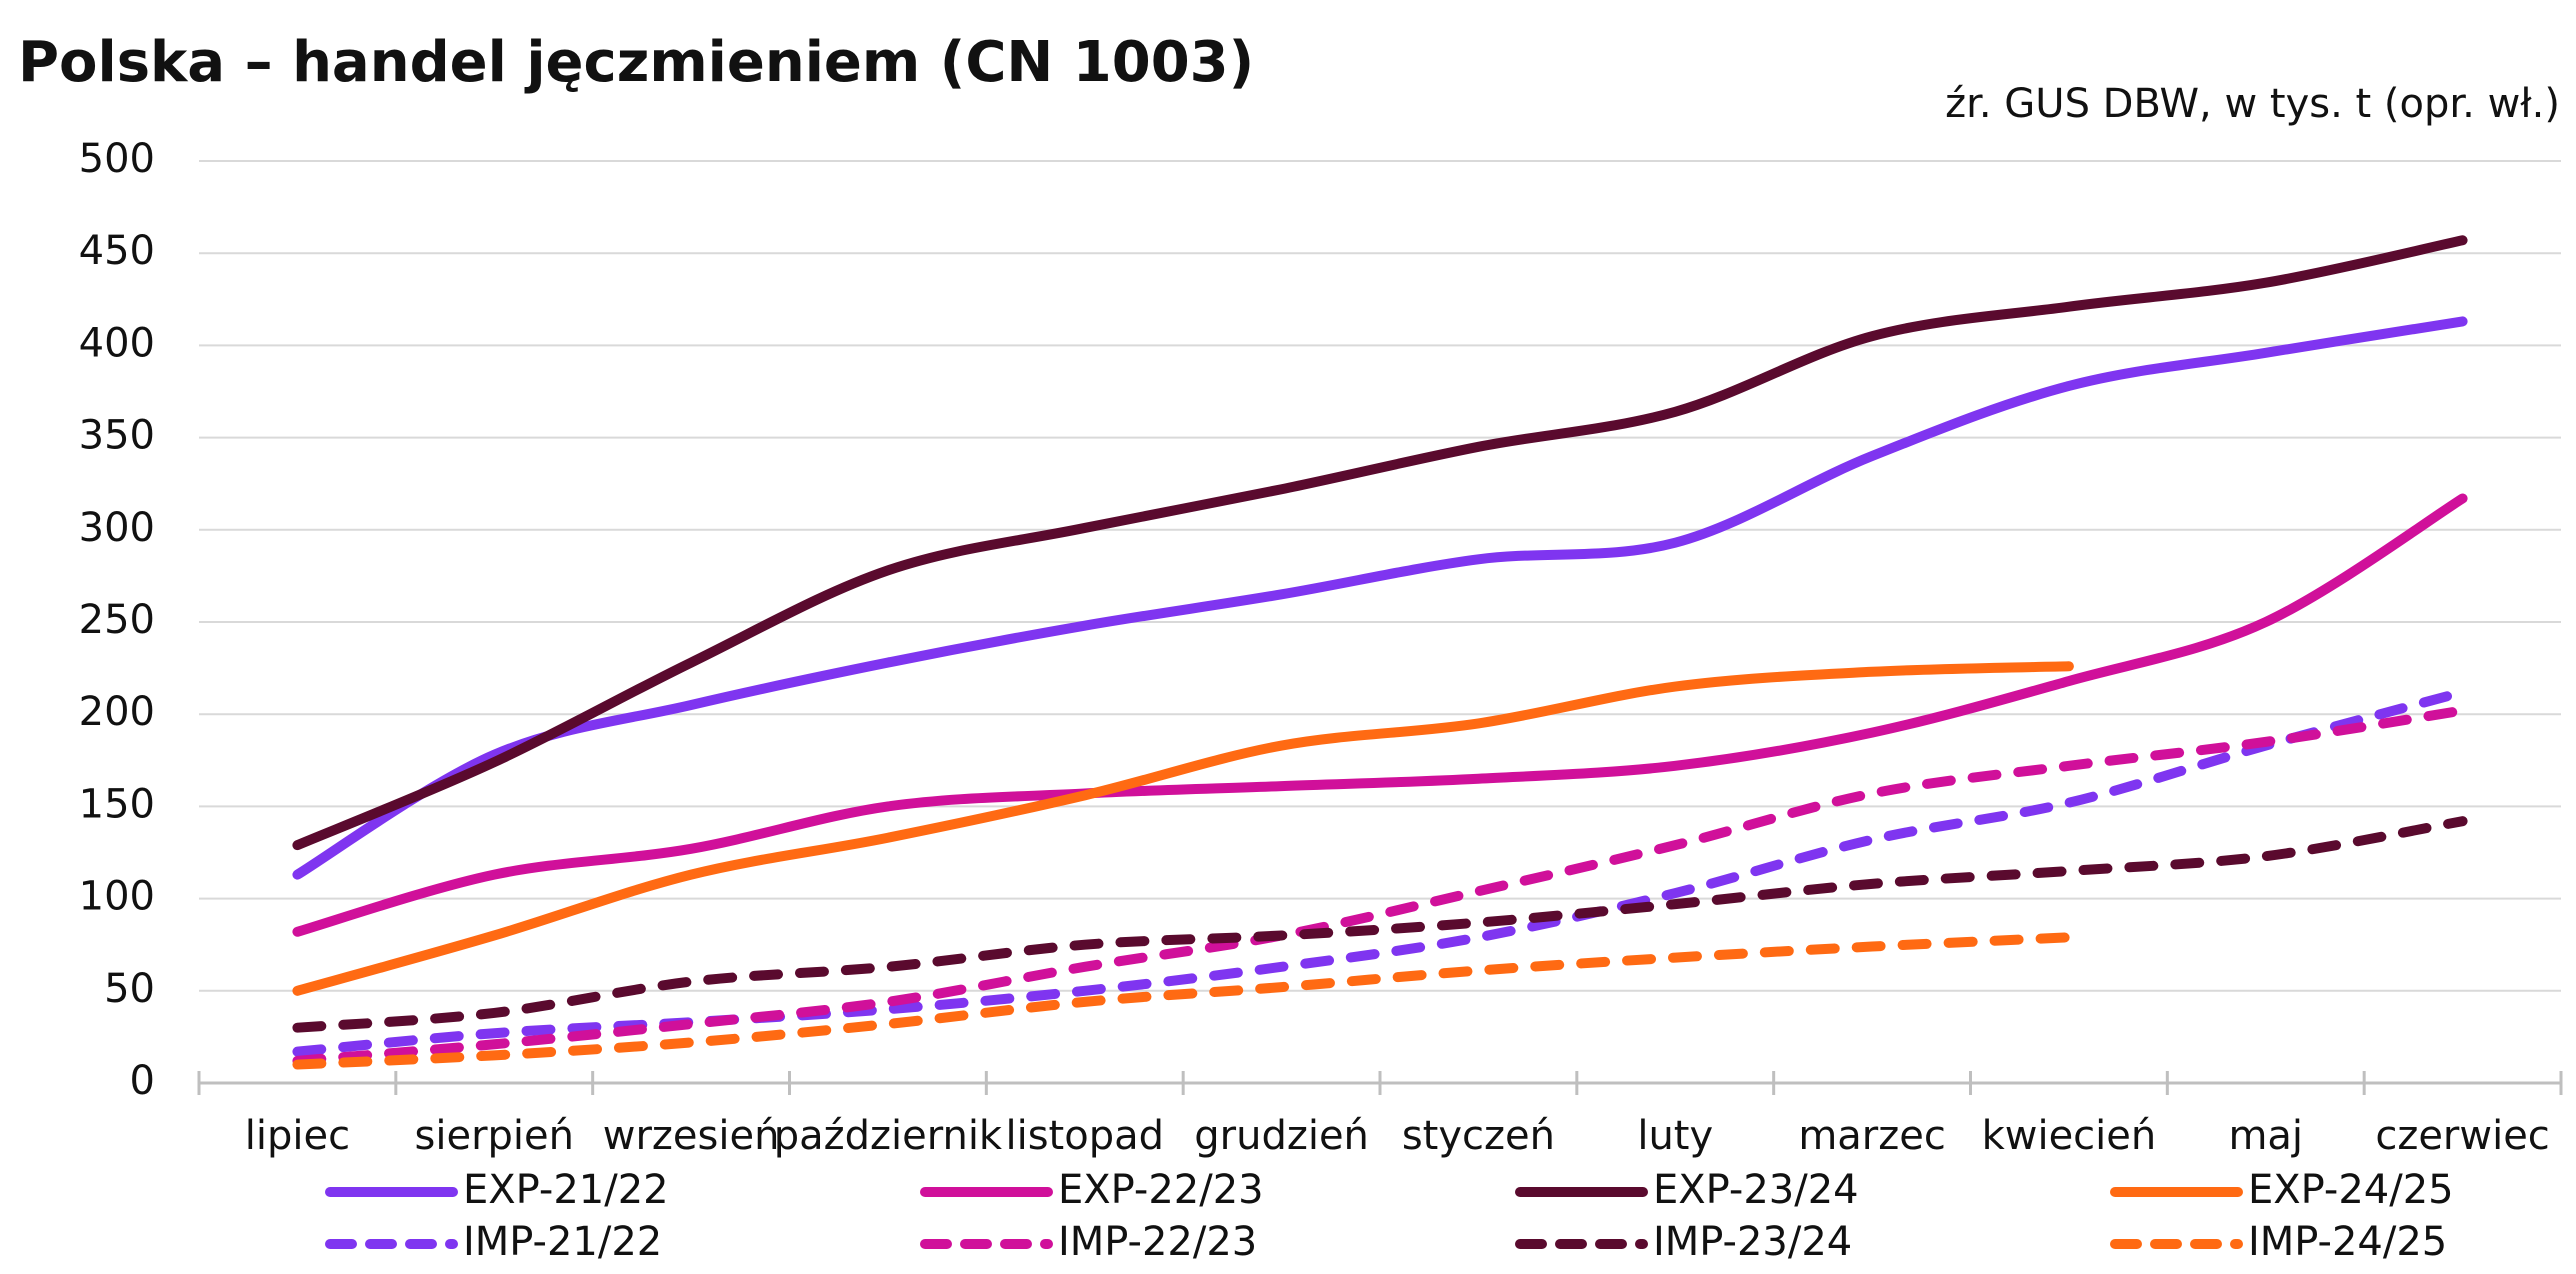 The width and height of the screenshot is (2576, 1274). What do you see at coordinates (2462, 1136) in the screenshot?
I see `x-tick-label: czerwiec` at bounding box center [2462, 1136].